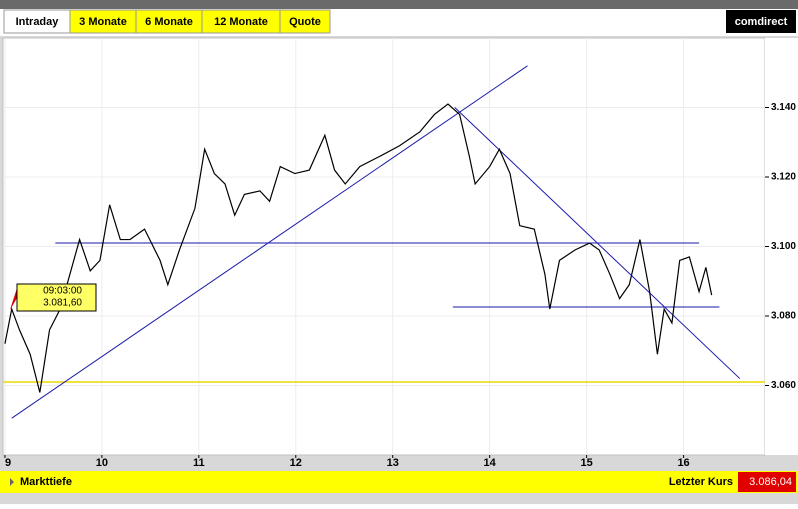 The height and width of the screenshot is (509, 798). I want to click on footer-link: Markttiefe, so click(46, 482).